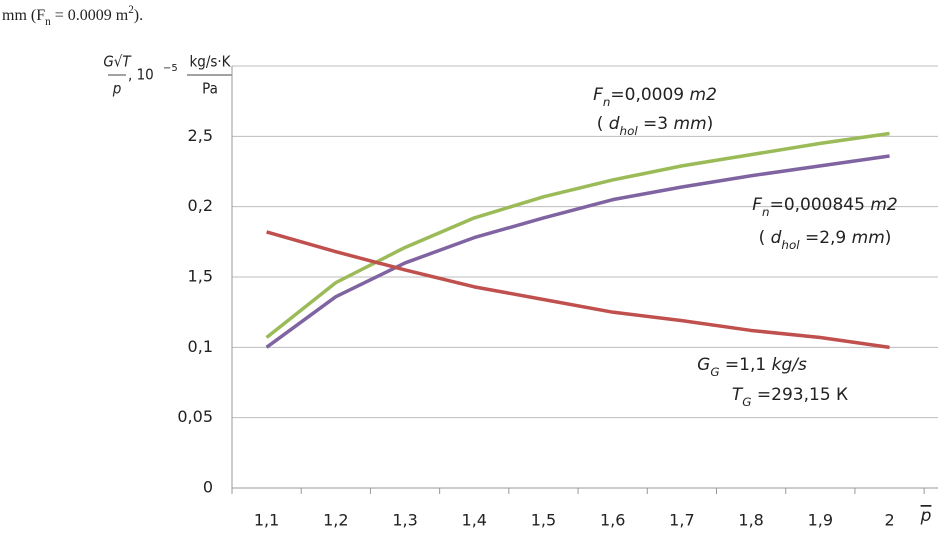  What do you see at coordinates (750, 520) in the screenshot?
I see `x-tick-label: 1,8` at bounding box center [750, 520].